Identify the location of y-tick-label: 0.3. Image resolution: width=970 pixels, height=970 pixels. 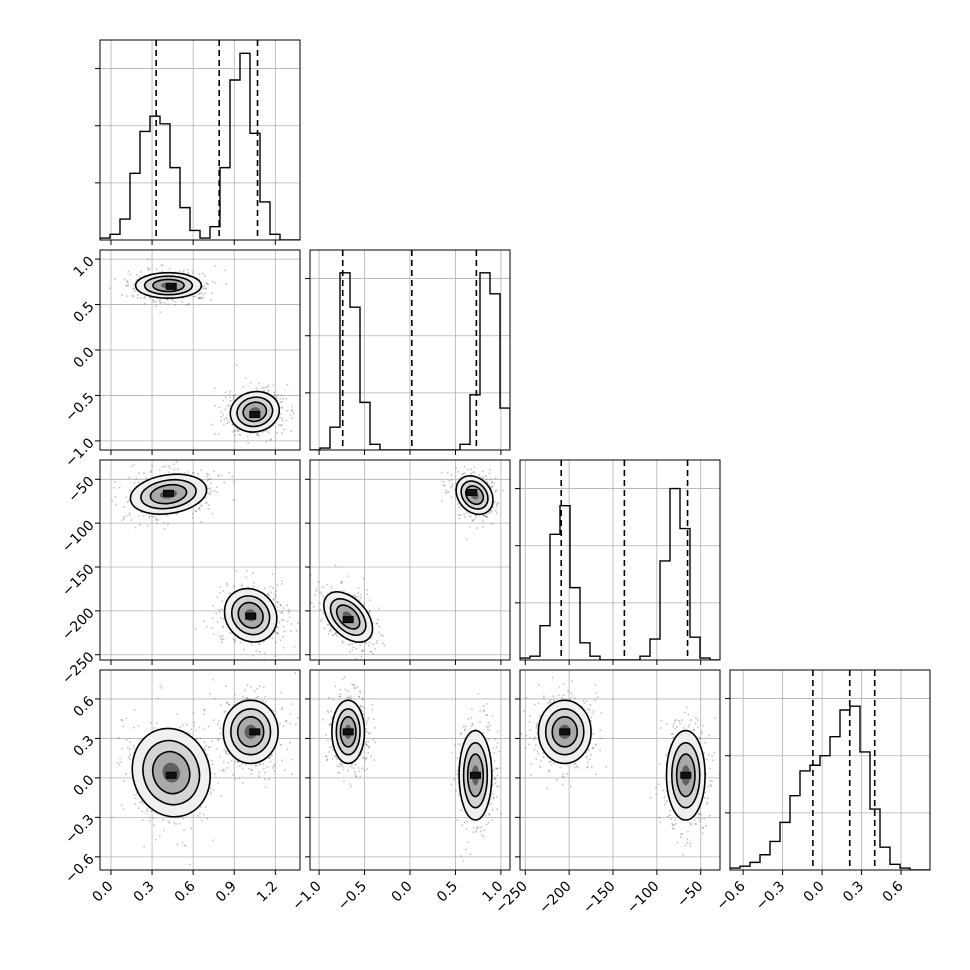
(84, 746).